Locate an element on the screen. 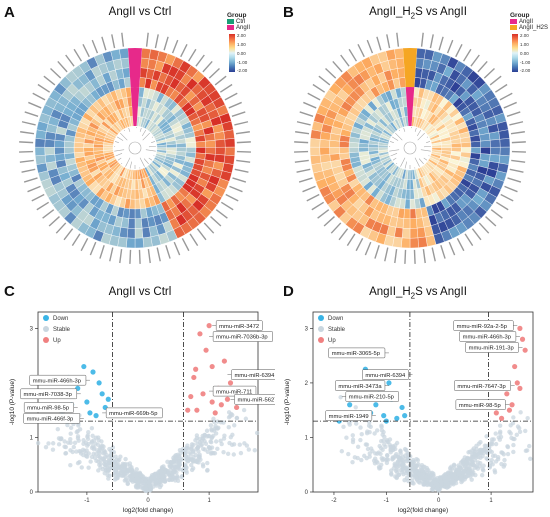 The width and height of the screenshot is (550, 517). x-tick-label: 1 is located at coordinates (209, 501).